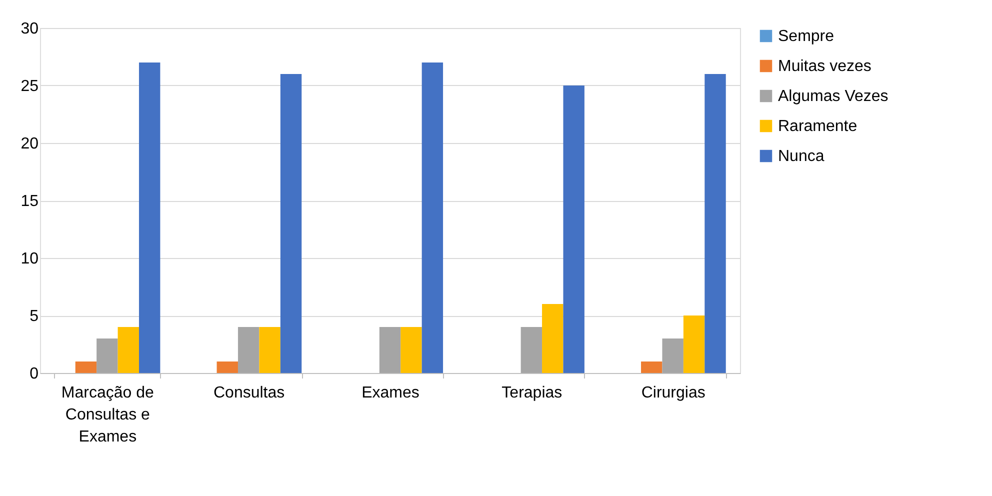 This screenshot has width=992, height=496. I want to click on y-tick-label: 5, so click(34, 316).